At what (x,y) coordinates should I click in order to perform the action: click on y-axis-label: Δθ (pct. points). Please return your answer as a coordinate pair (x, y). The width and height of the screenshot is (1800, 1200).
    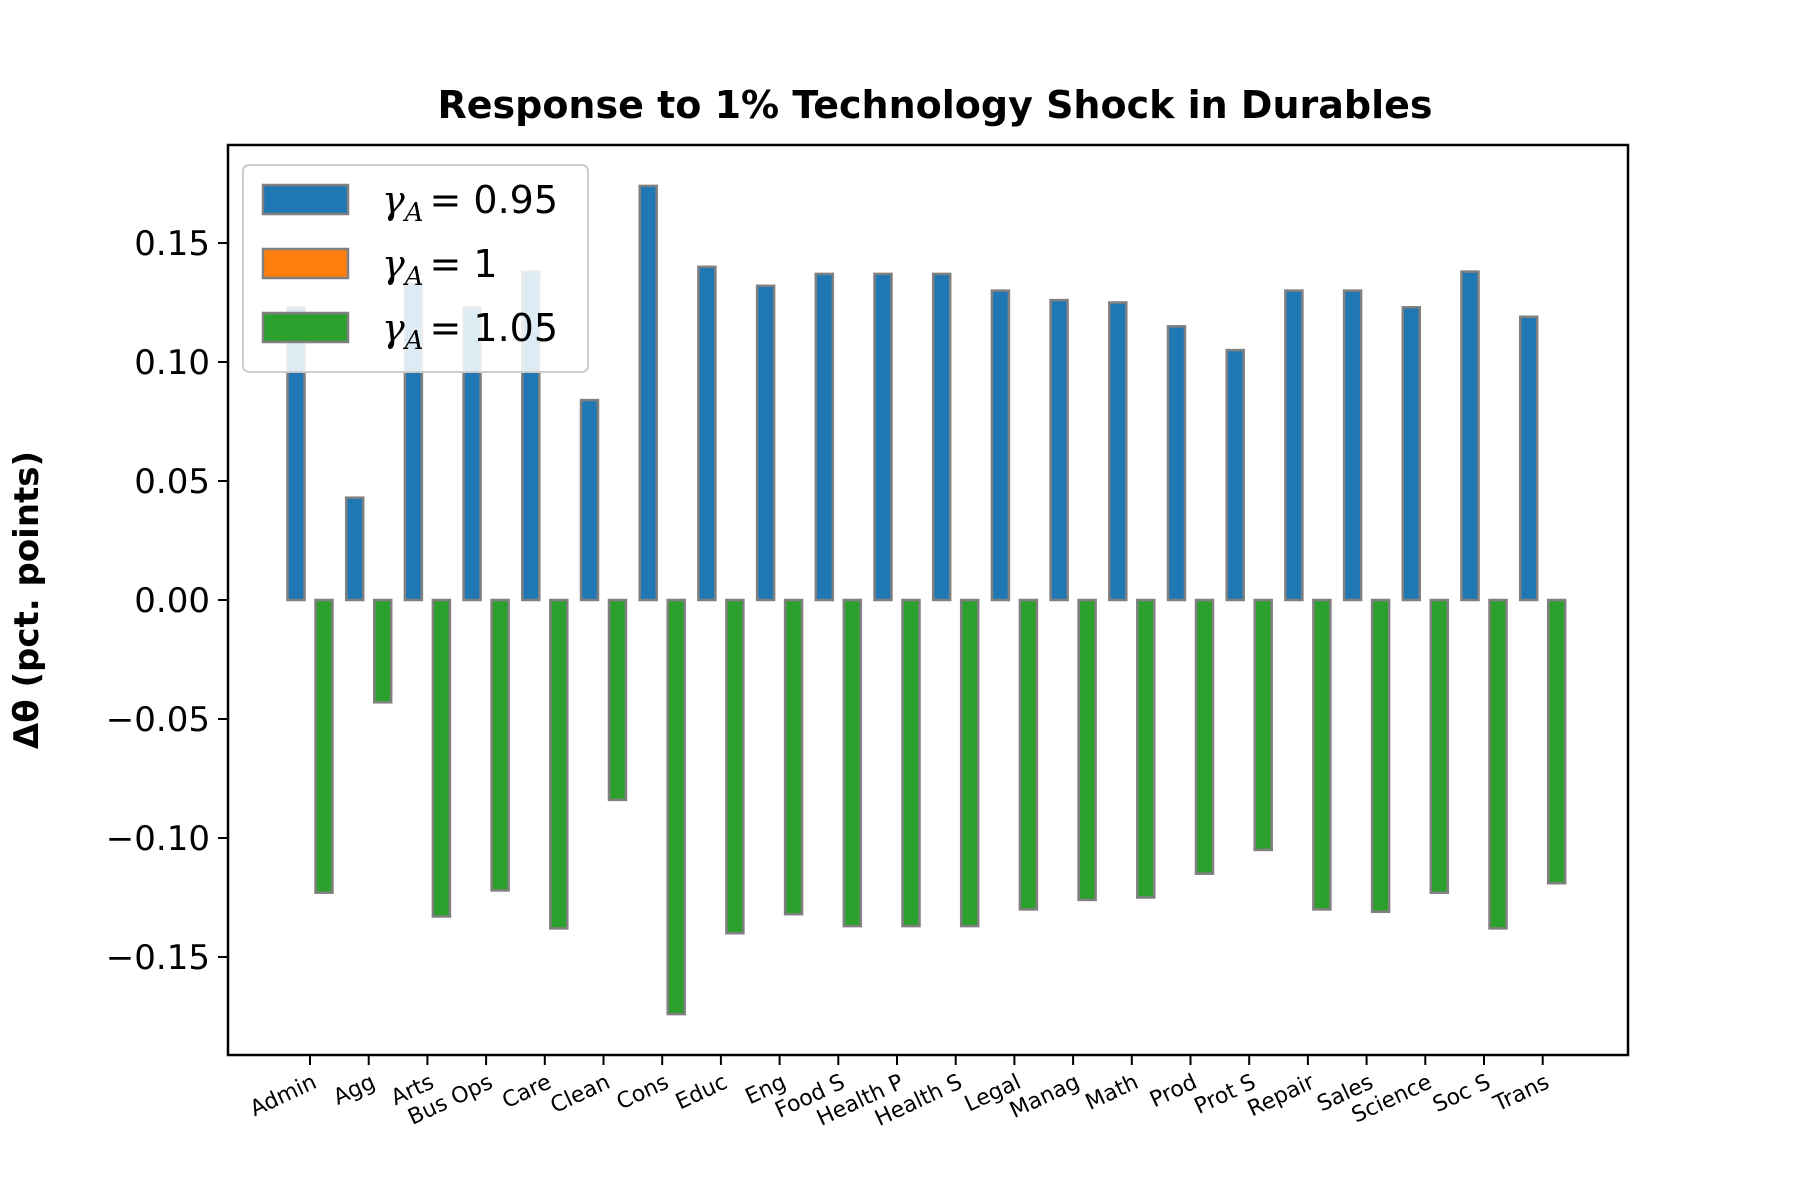
    Looking at the image, I should click on (27, 600).